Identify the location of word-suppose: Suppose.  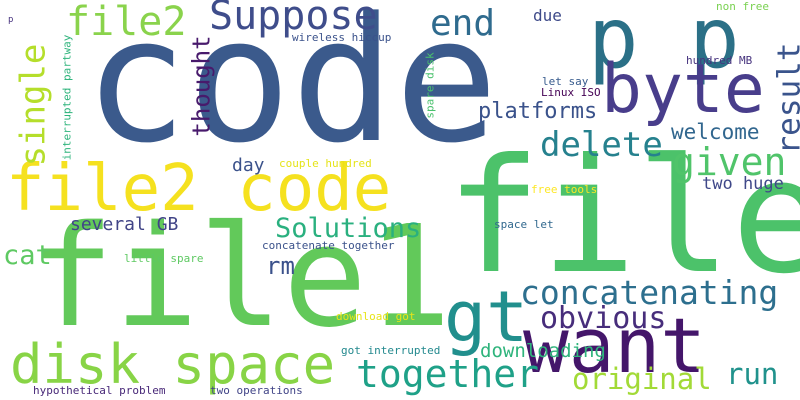
(293, 19).